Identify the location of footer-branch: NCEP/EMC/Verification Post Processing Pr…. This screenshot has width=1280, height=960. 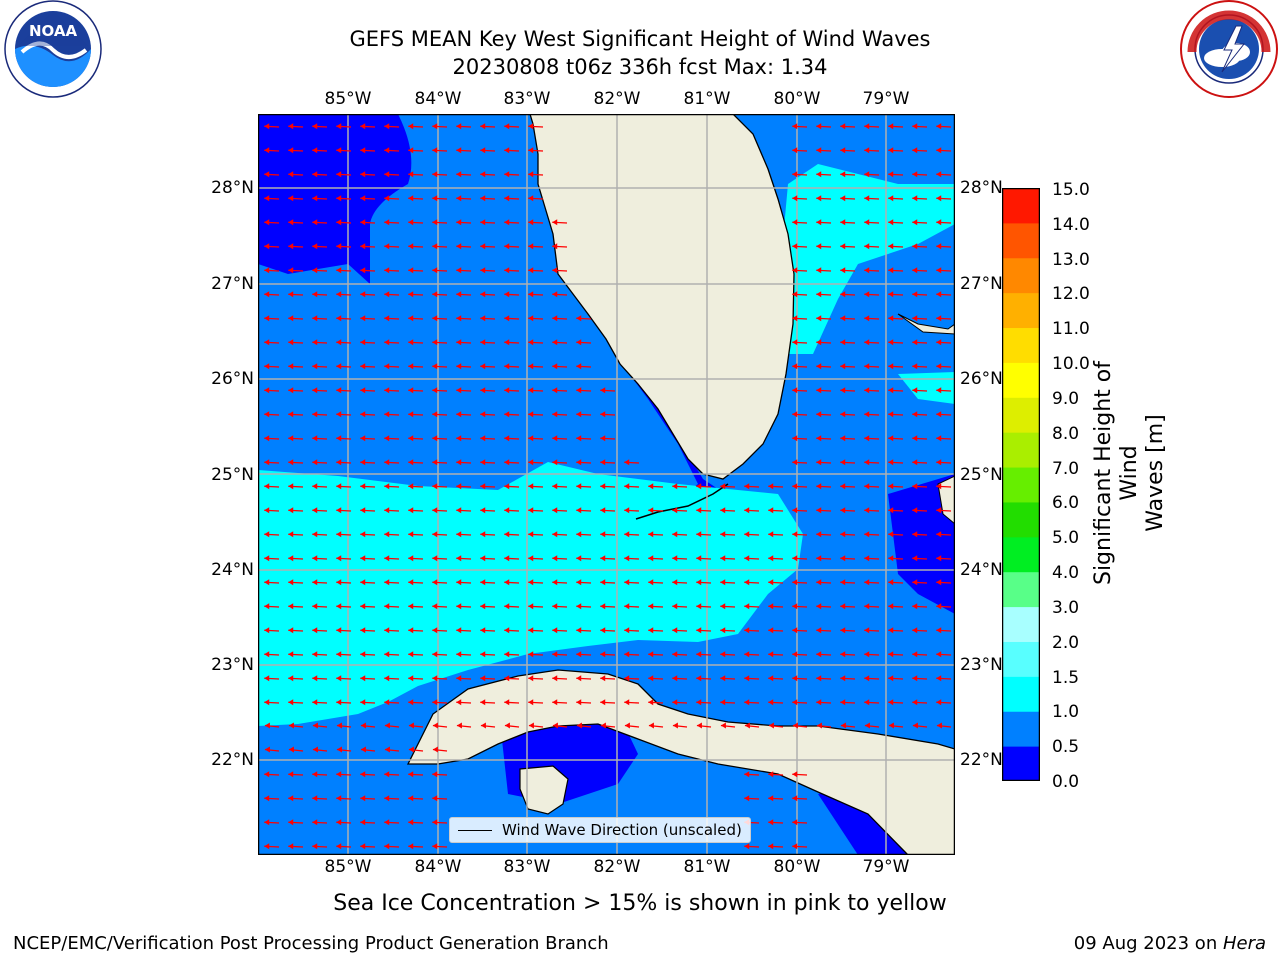
(311, 943).